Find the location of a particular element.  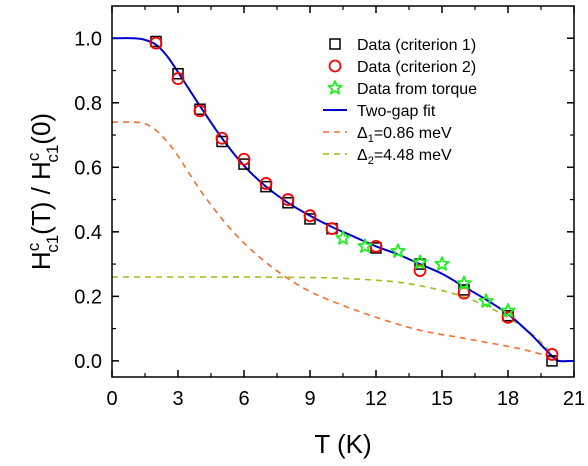

x-tick-label: 6 is located at coordinates (243, 399).